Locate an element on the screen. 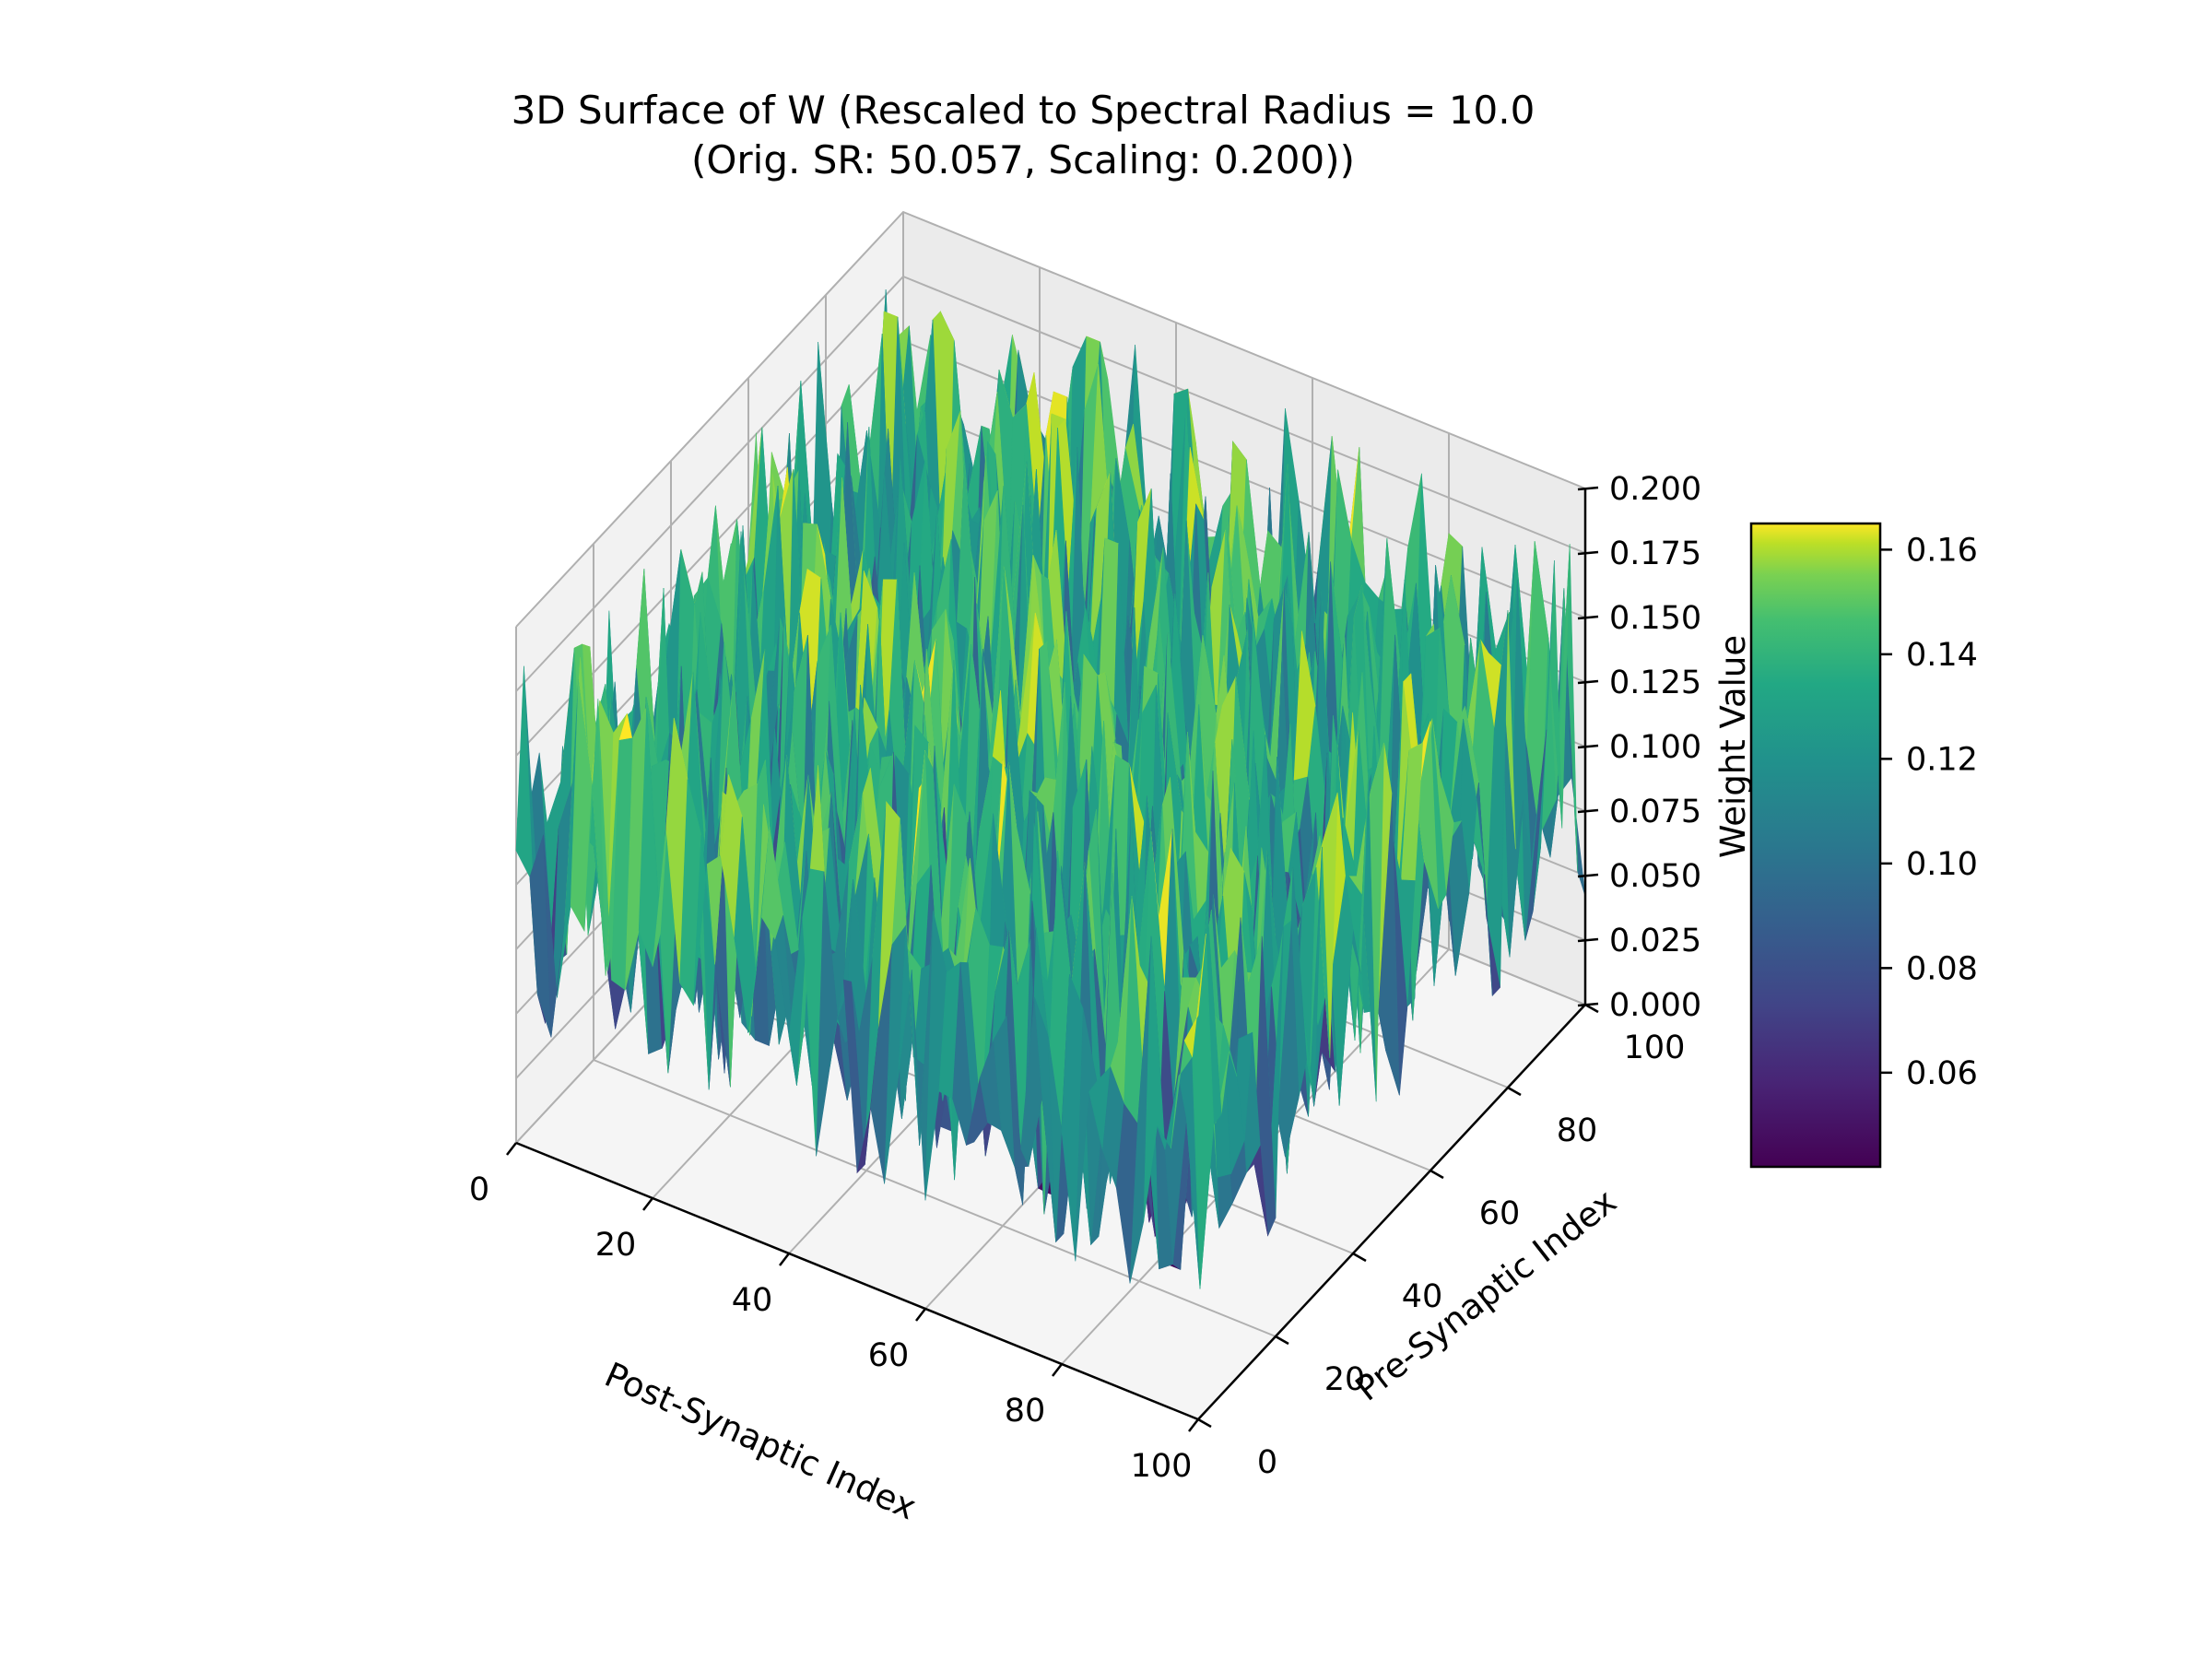 The image size is (2212, 1659). z-tick-label: 0.200 is located at coordinates (1655, 489).